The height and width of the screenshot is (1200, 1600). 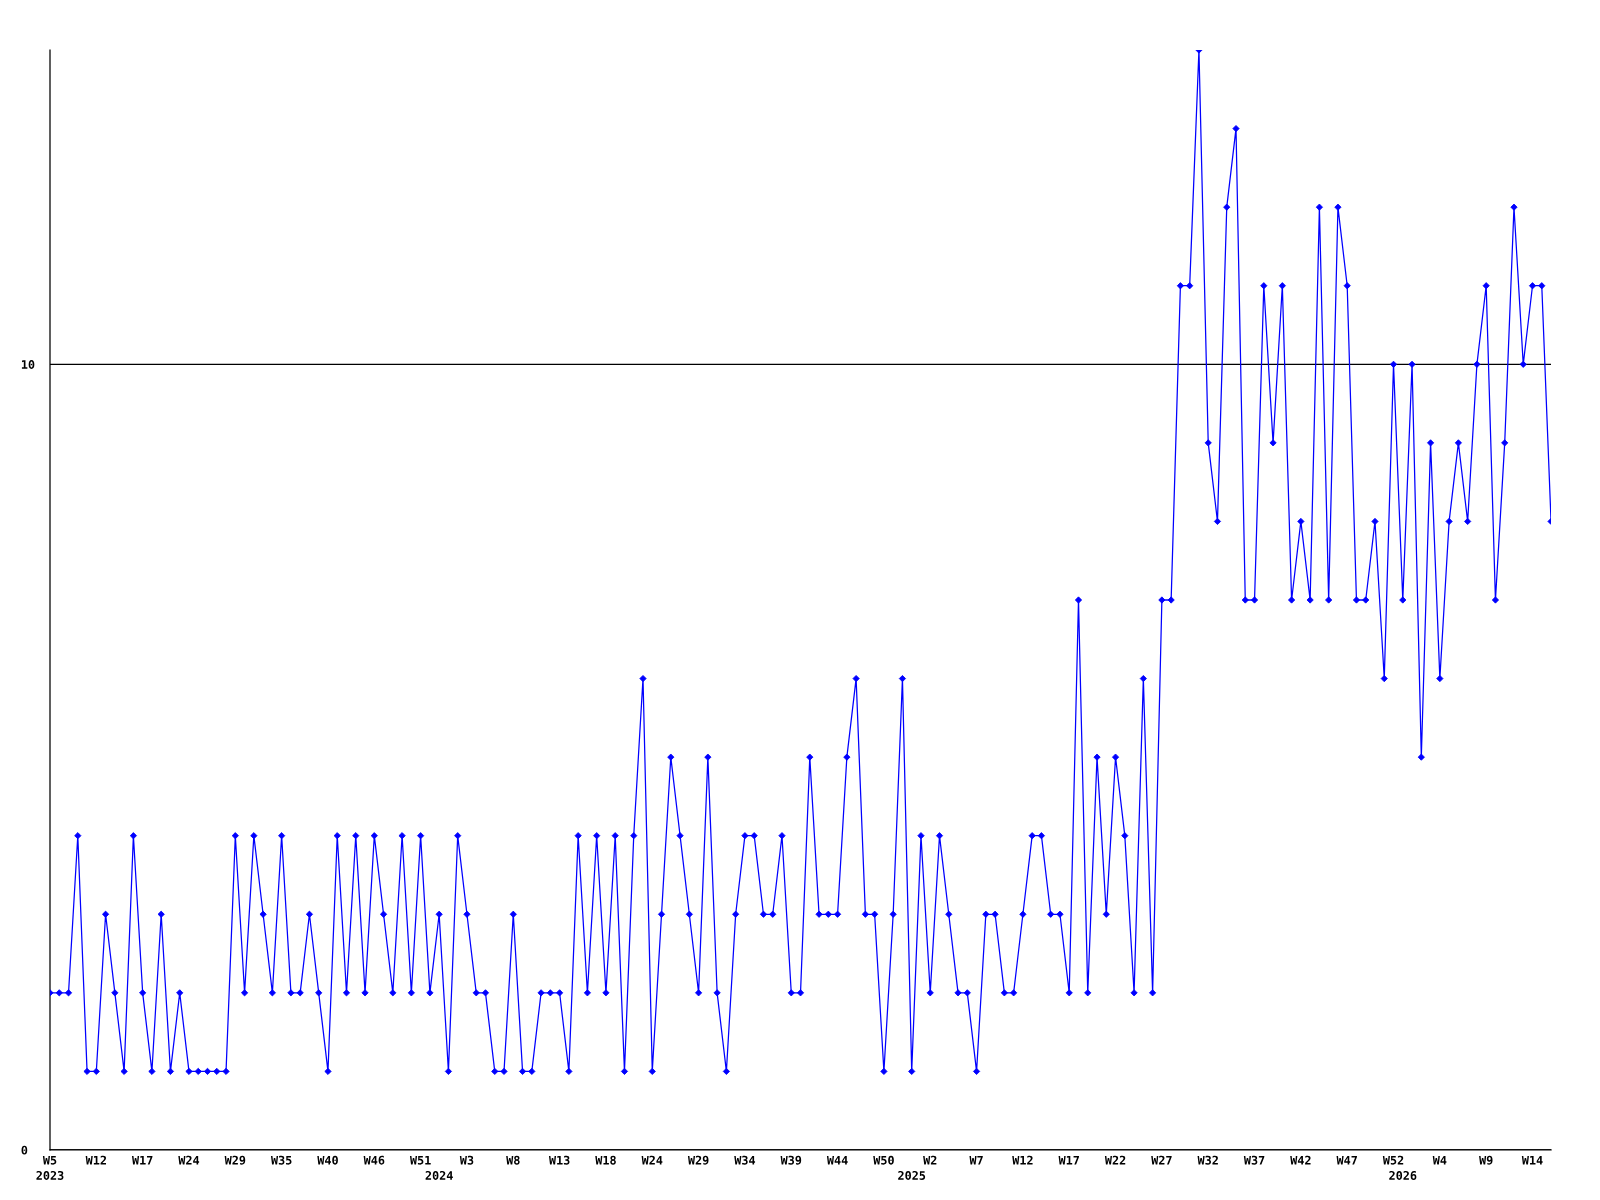 I want to click on x-tick-label: W44, so click(x=837, y=1160).